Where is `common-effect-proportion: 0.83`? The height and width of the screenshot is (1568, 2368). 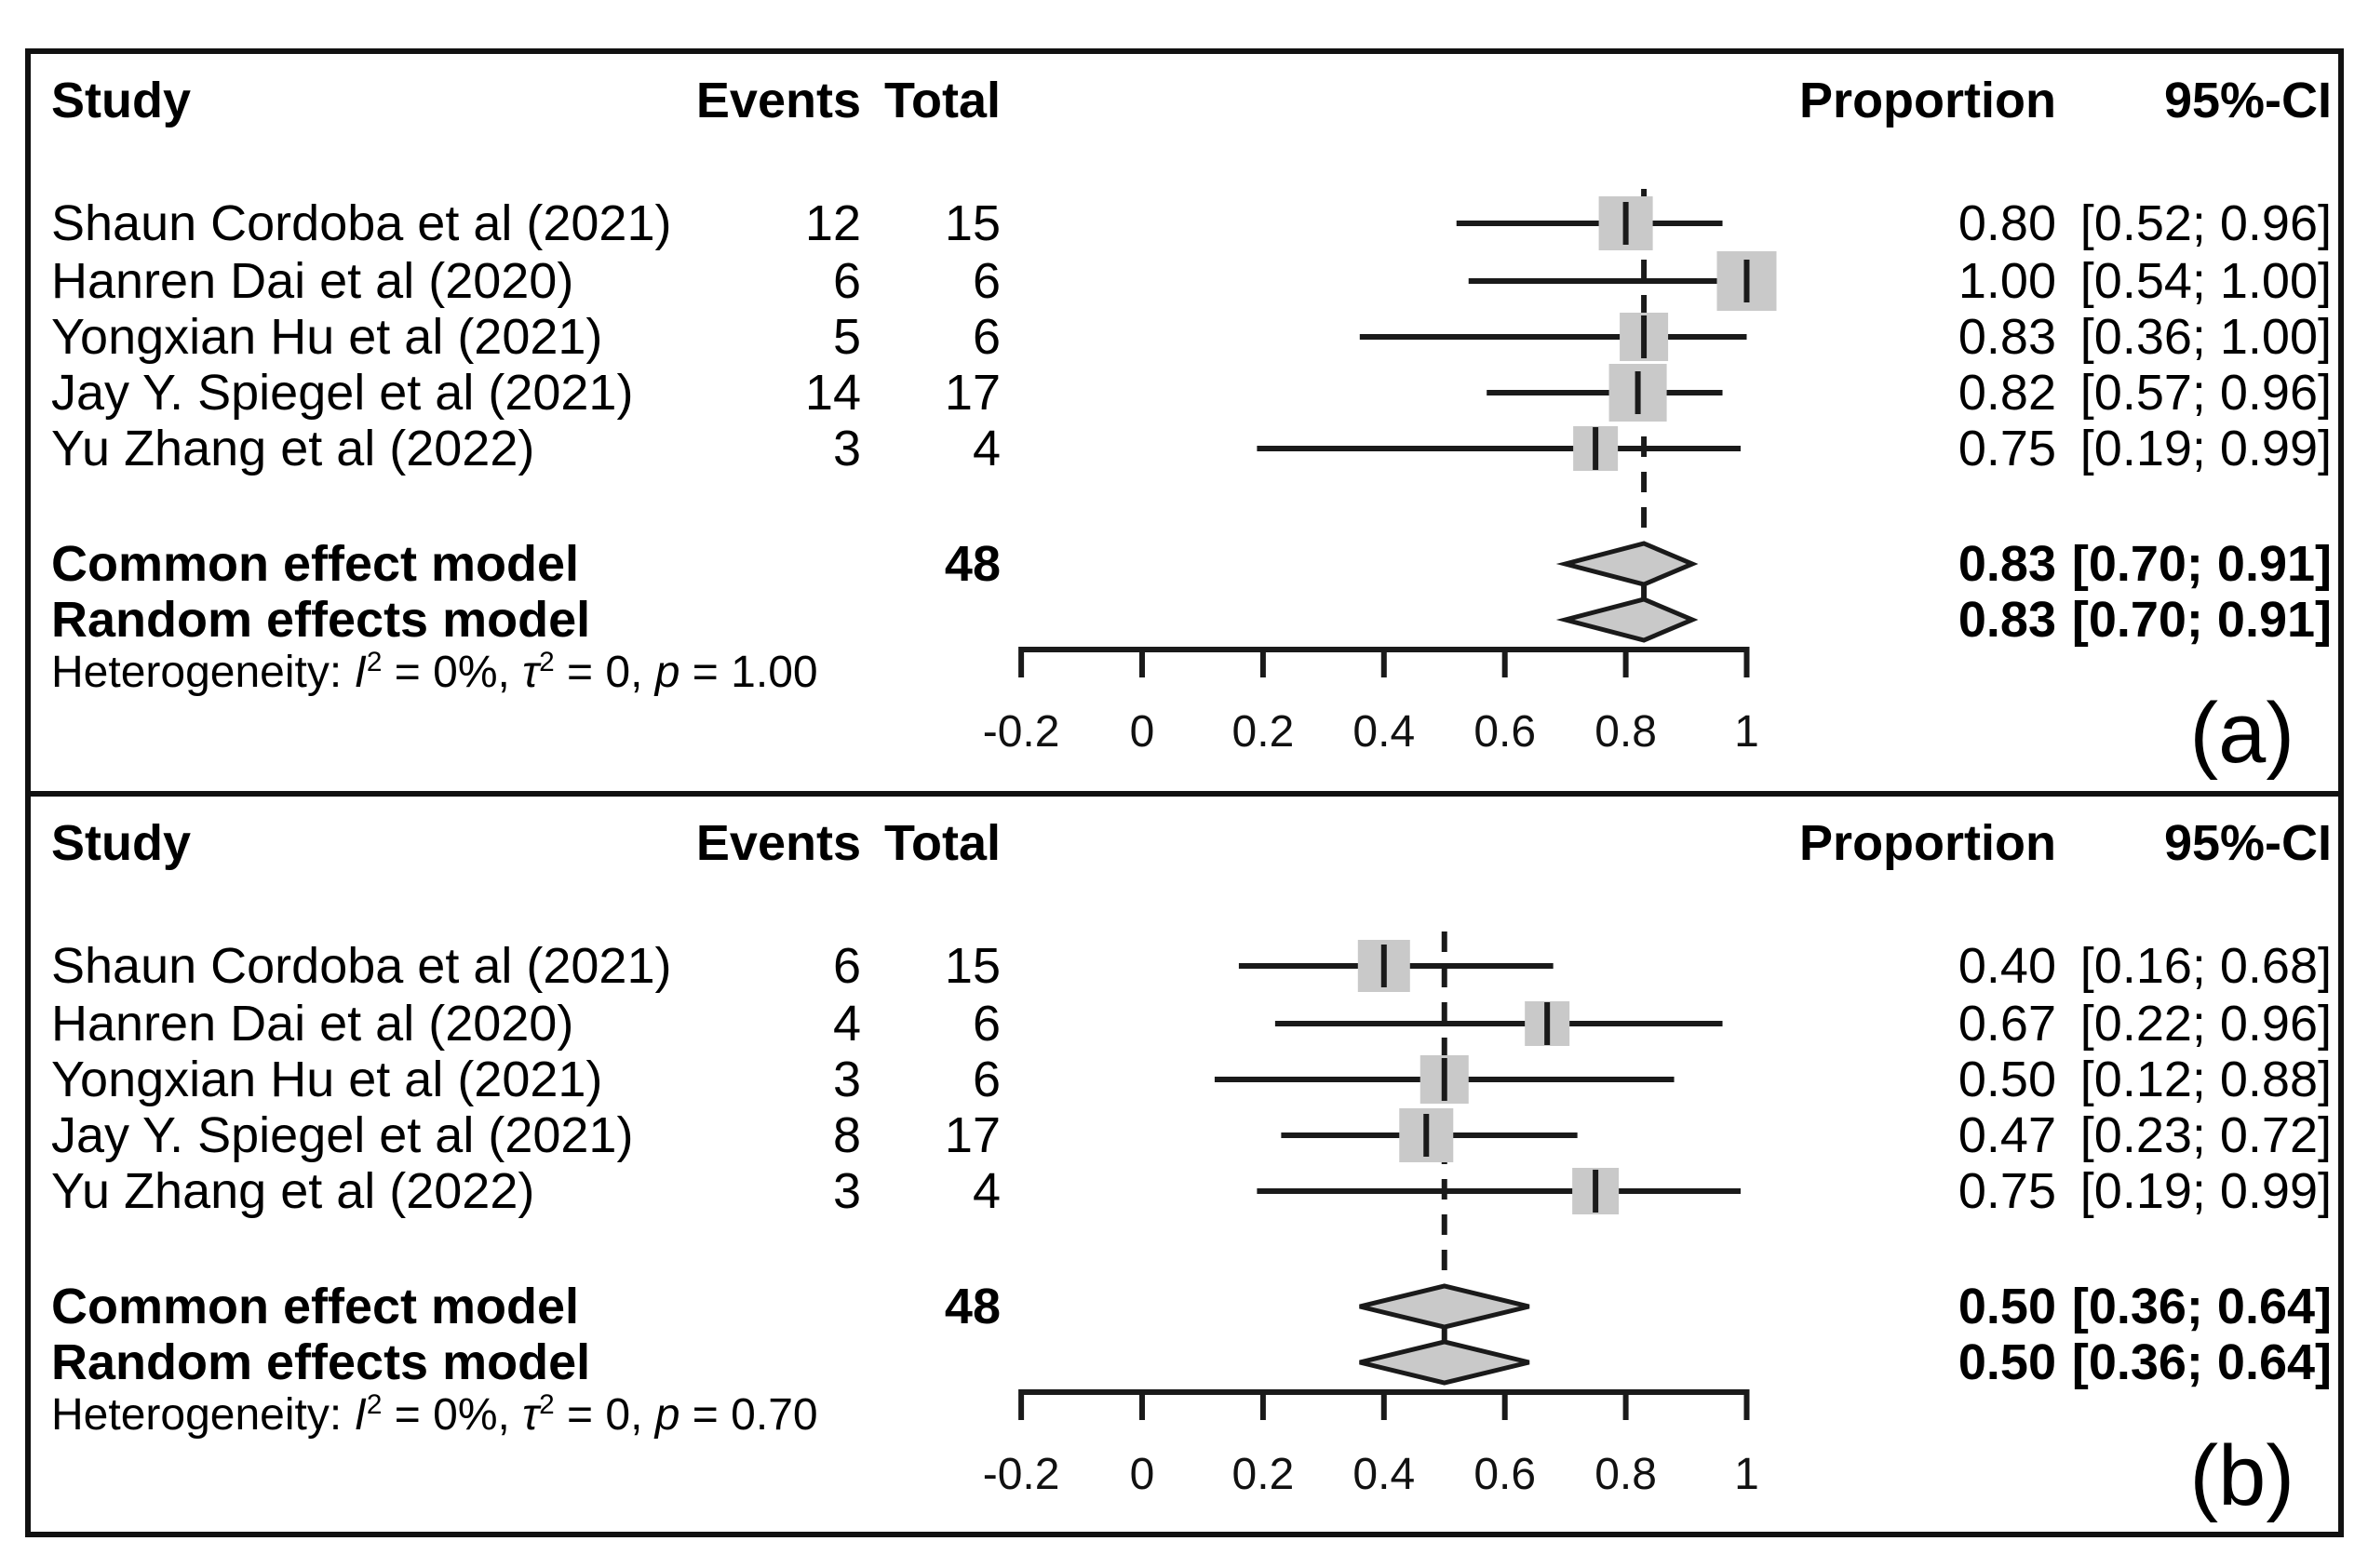
common-effect-proportion: 0.83 is located at coordinates (2007, 564).